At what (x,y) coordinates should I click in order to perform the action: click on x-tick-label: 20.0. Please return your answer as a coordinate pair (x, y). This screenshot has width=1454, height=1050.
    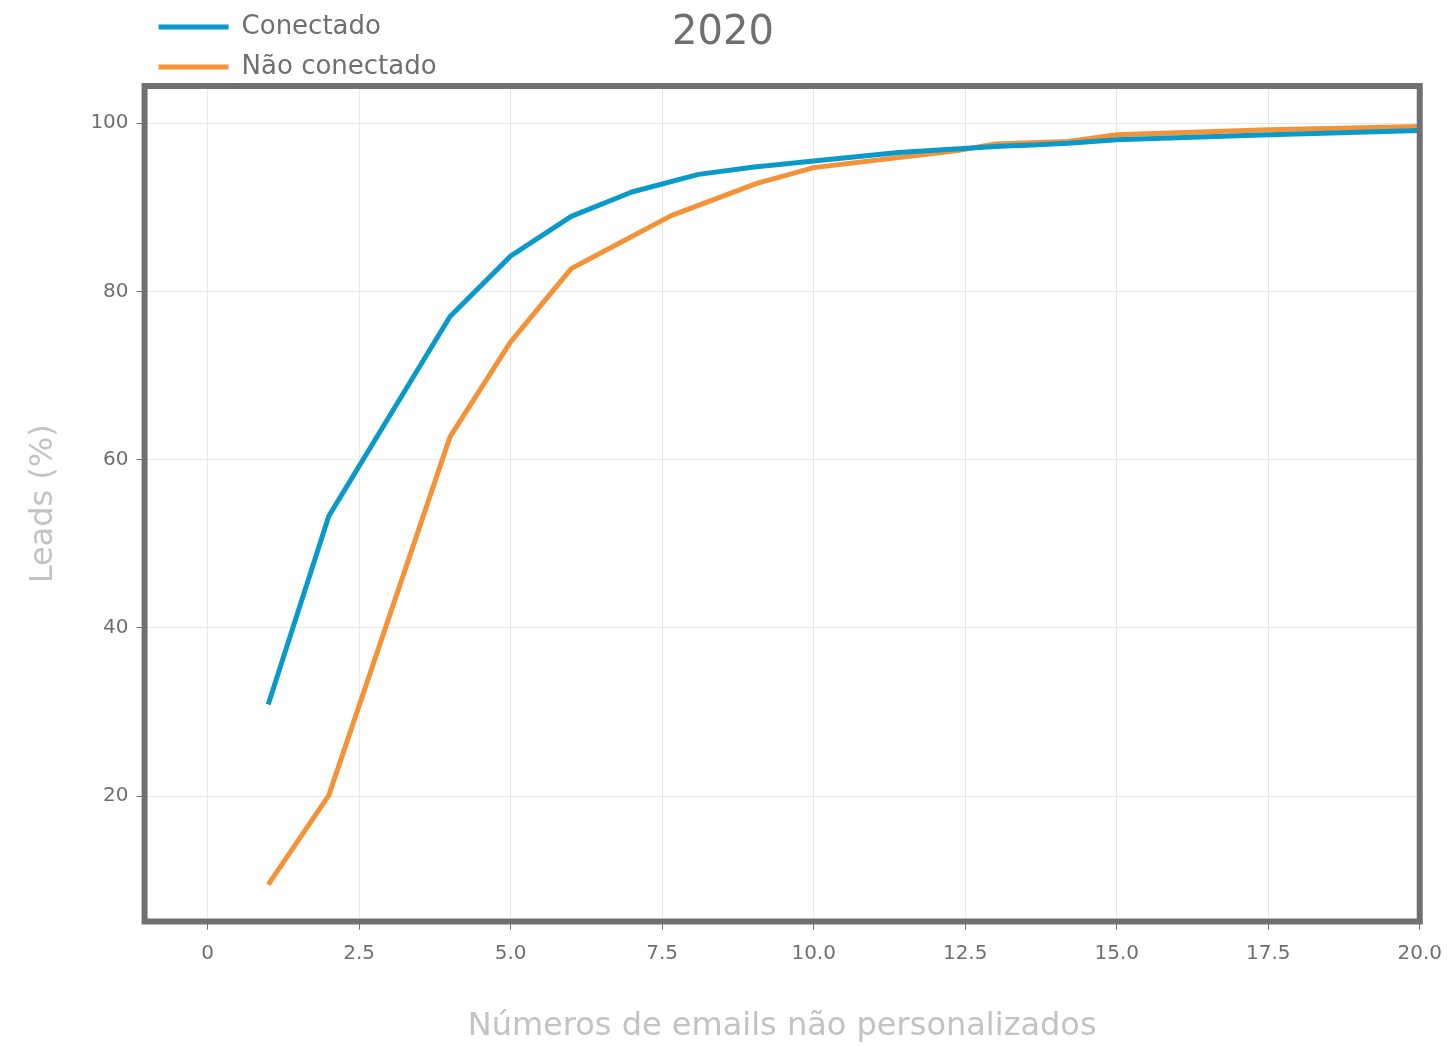
    Looking at the image, I should click on (1419, 951).